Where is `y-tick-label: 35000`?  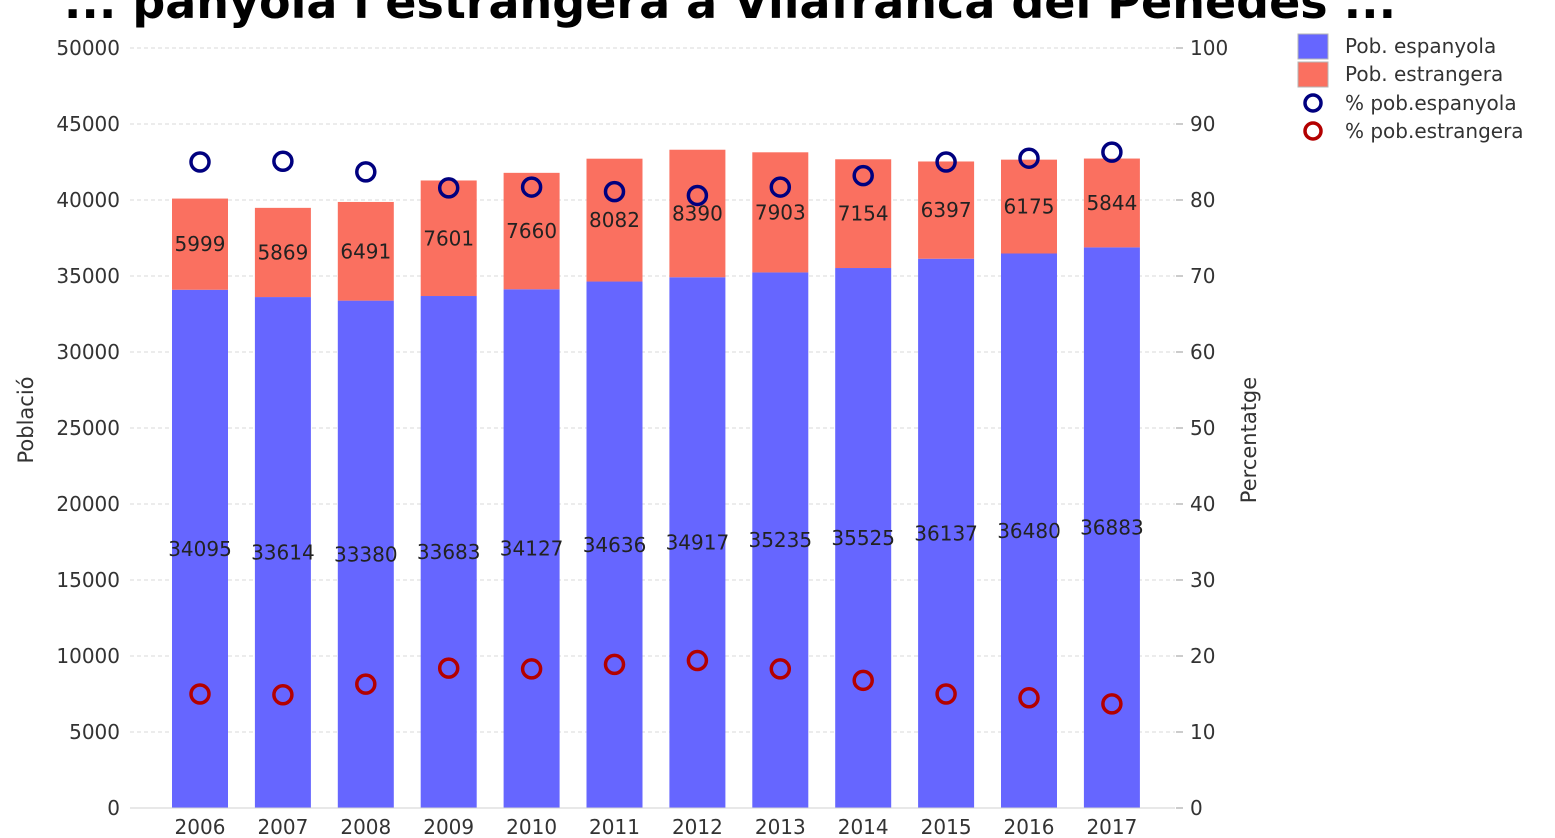 y-tick-label: 35000 is located at coordinates (88, 276).